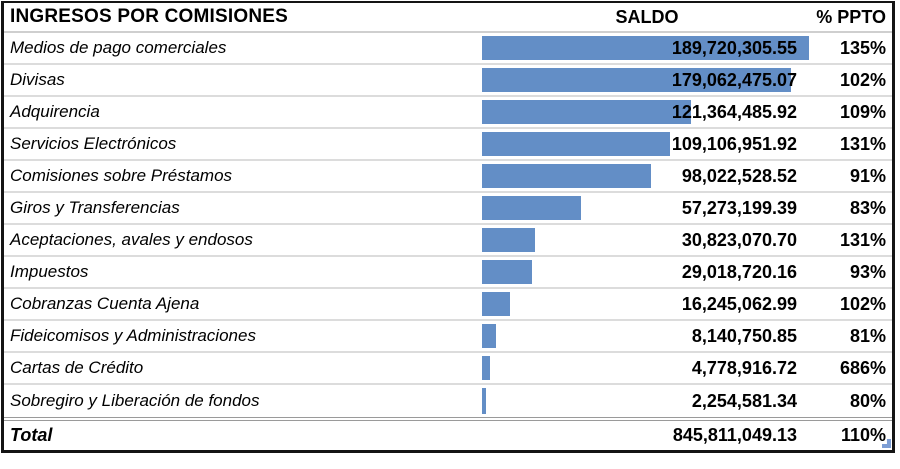 The image size is (900, 469). What do you see at coordinates (734, 434) in the screenshot?
I see `total-saldo-value: 845,811,049.13` at bounding box center [734, 434].